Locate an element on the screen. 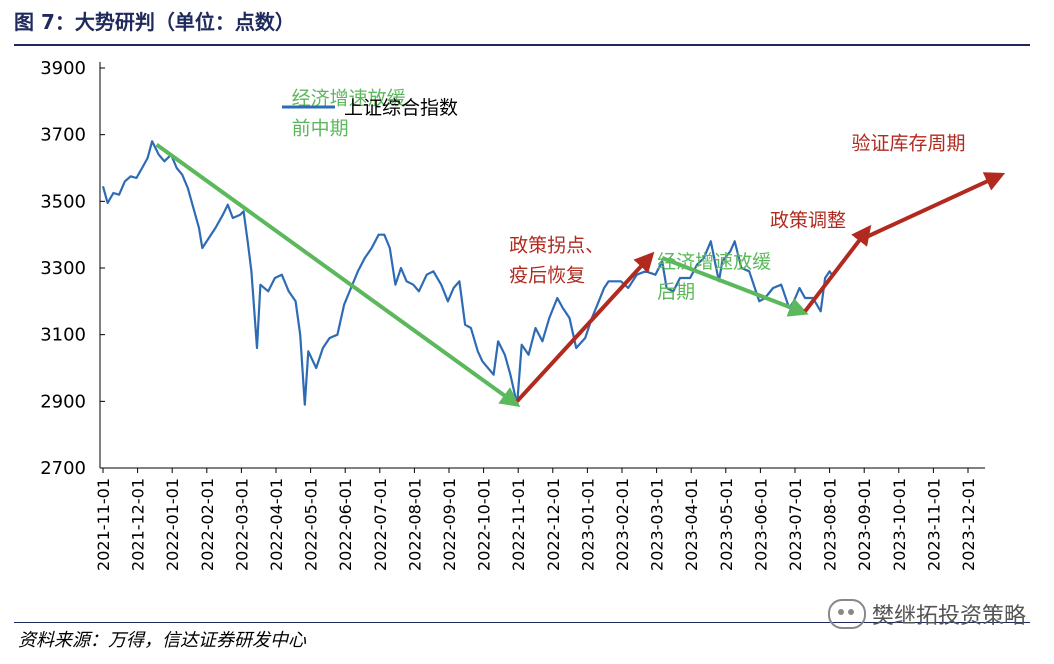 The width and height of the screenshot is (1054, 664). x-tick-label: 2023-04-01 is located at coordinates (691, 524).